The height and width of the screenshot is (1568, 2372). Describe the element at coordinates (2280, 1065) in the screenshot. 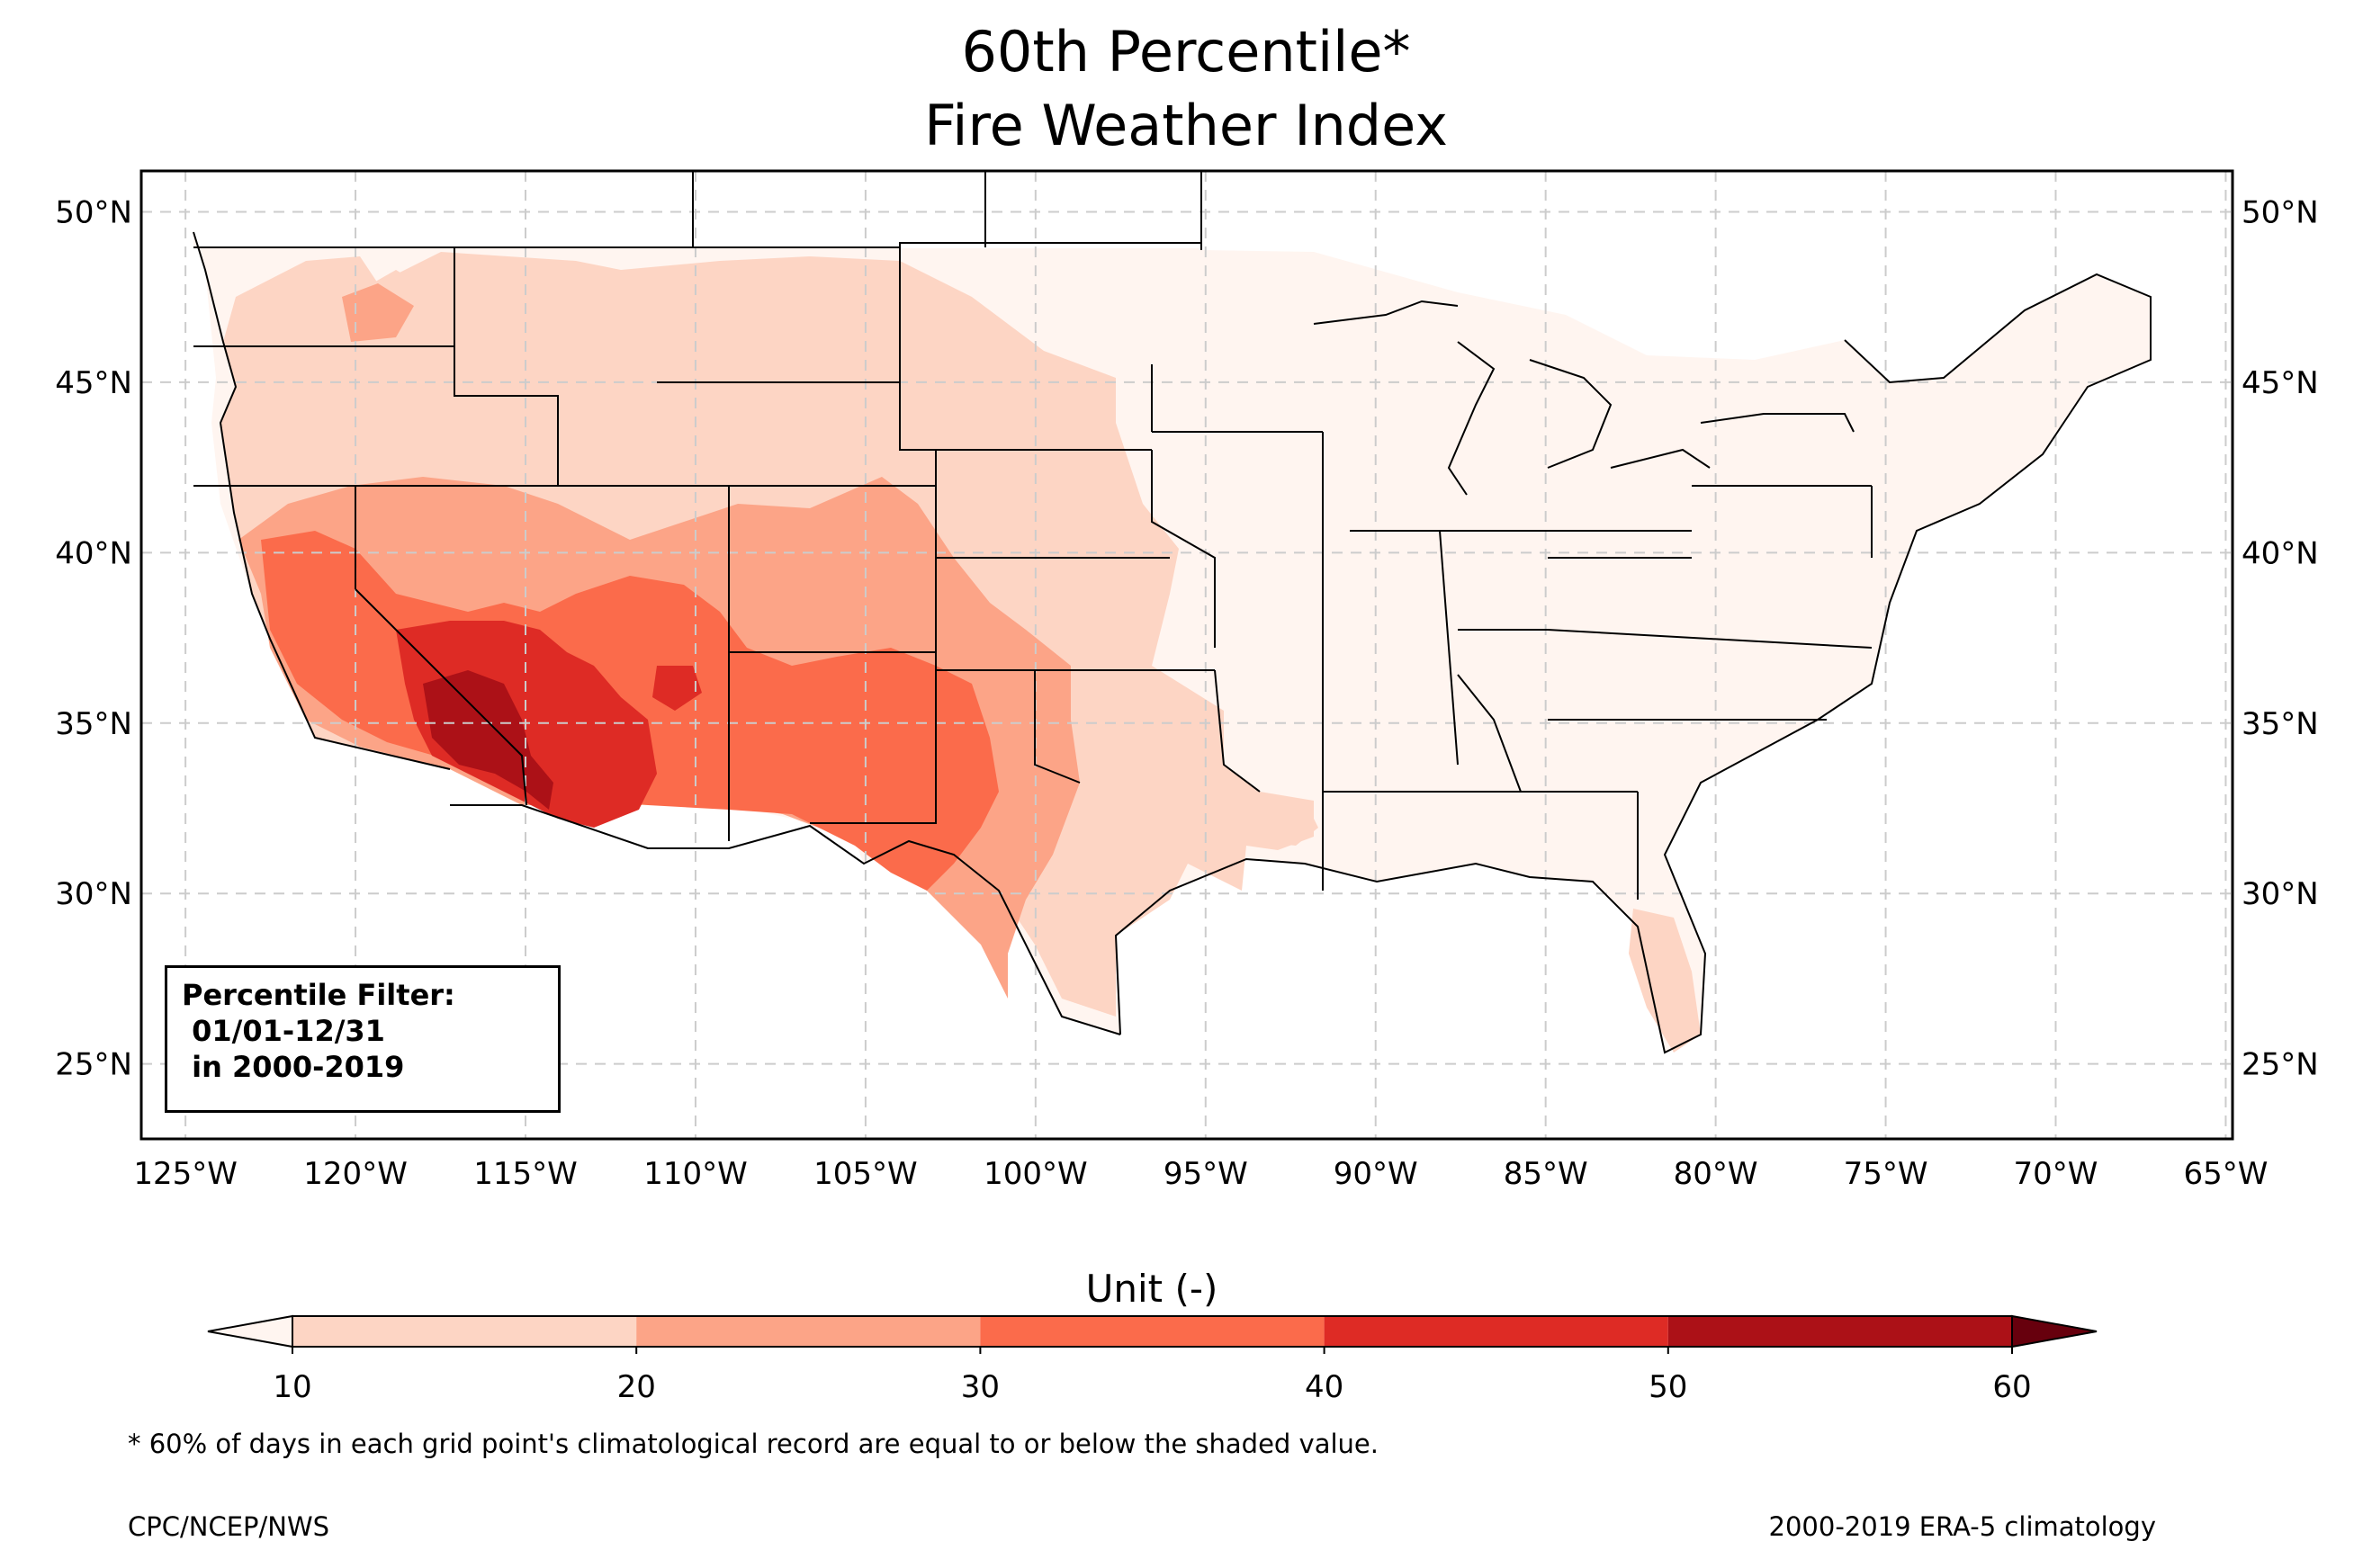

I see `lat-label-right: 25°N` at that location.